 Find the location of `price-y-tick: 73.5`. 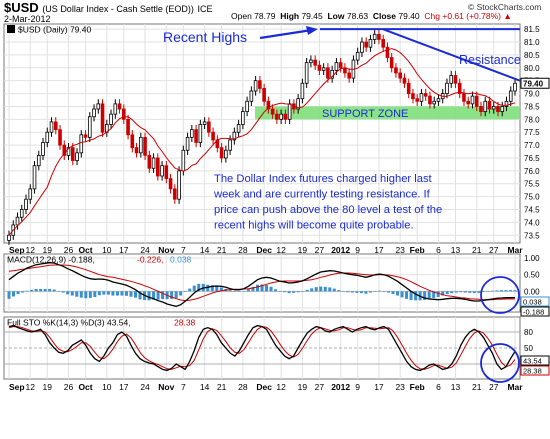

price-y-tick: 73.5 is located at coordinates (532, 235).